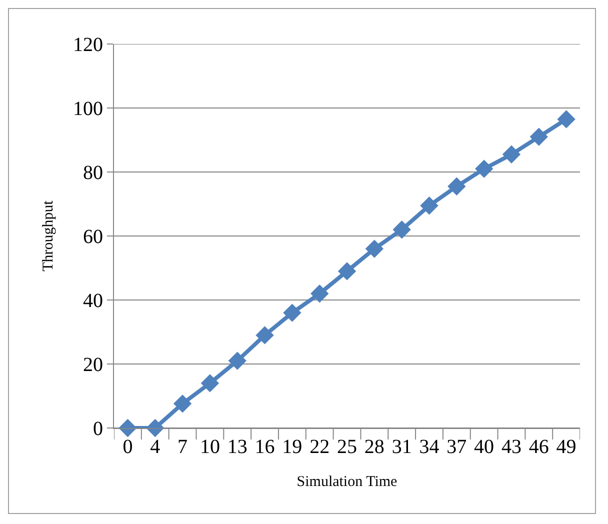 Image resolution: width=608 pixels, height=524 pixels. Describe the element at coordinates (429, 447) in the screenshot. I see `x-tick-label: 34` at that location.